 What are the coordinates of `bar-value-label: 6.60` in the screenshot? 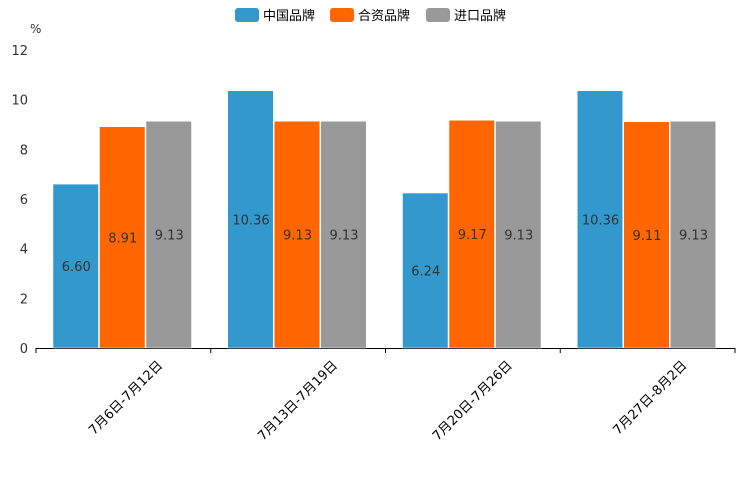 It's located at (76, 267).